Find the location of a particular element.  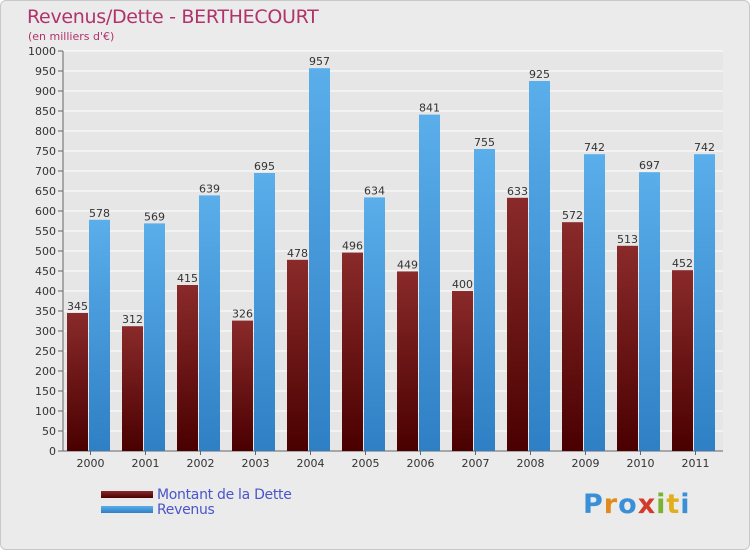

data-label-revenue: 639 is located at coordinates (209, 188).